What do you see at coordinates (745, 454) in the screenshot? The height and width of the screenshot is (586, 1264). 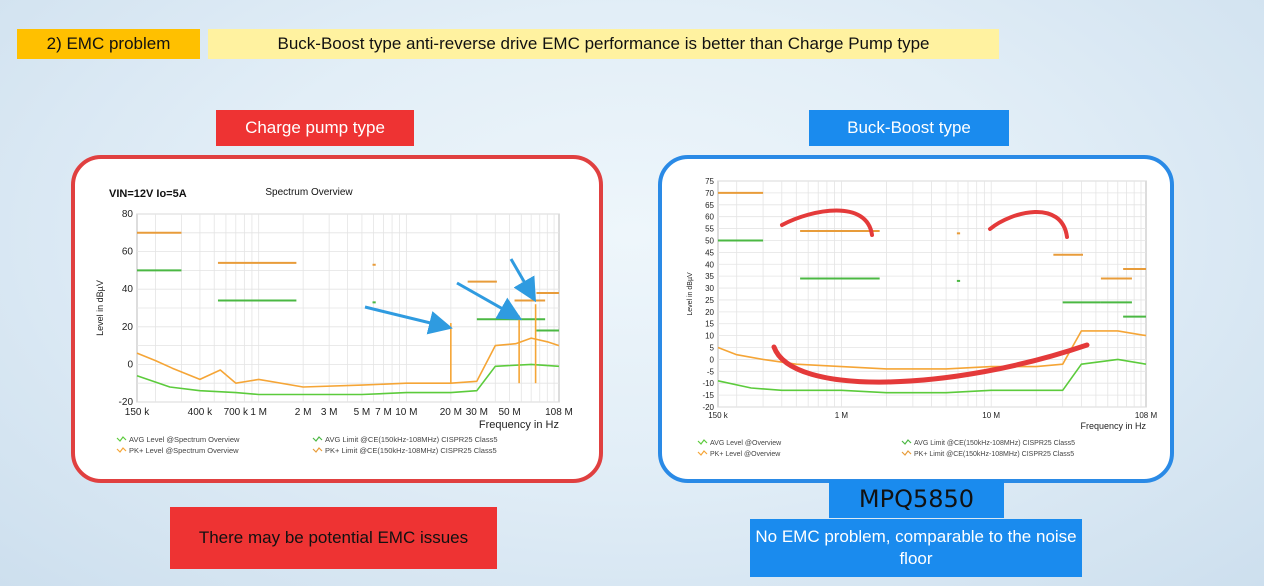 I see `legend-entry: PK+ Level @Overview` at bounding box center [745, 454].